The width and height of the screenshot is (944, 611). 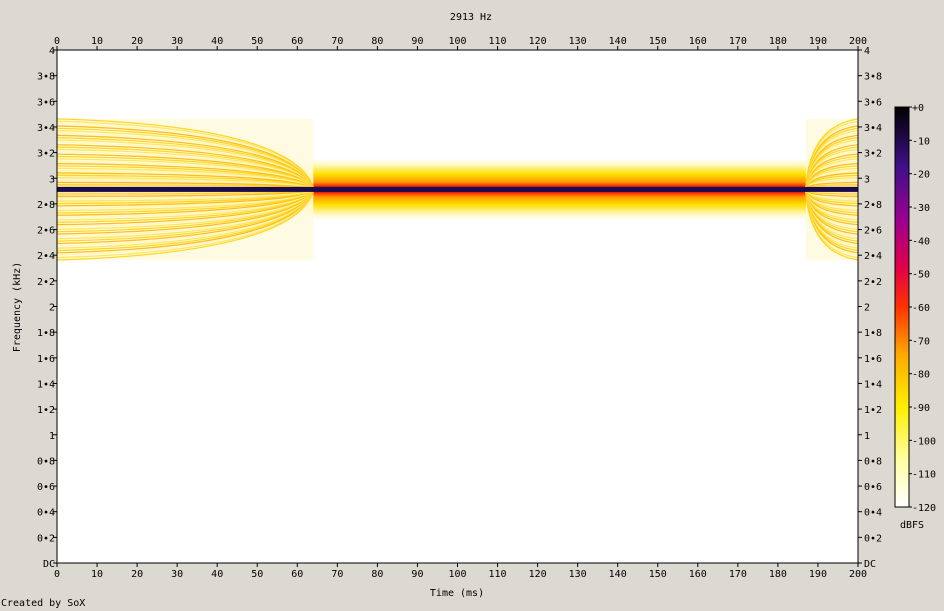 What do you see at coordinates (658, 41) in the screenshot?
I see `x-tick-label-top: 150` at bounding box center [658, 41].